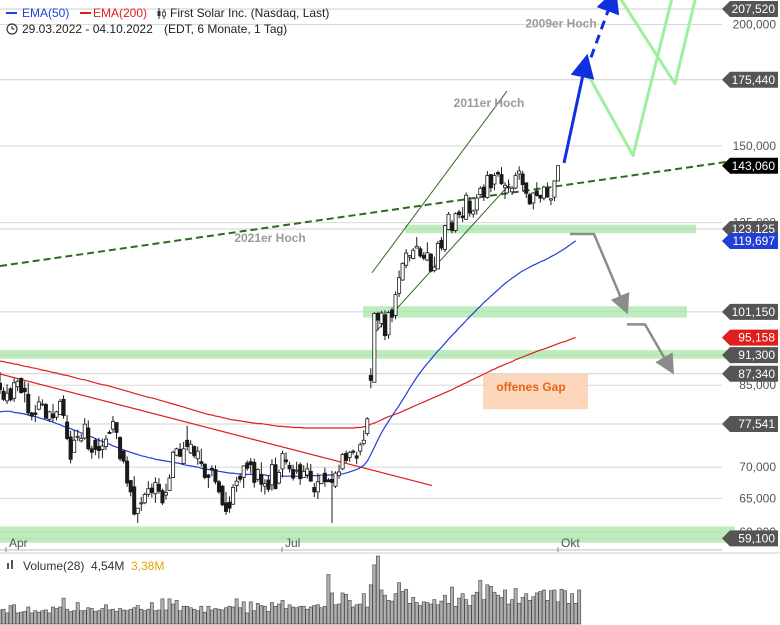  Describe the element at coordinates (390, 588) in the screenshot. I see `volume-panel: Volume(28) 4,54M 3,38M` at that location.